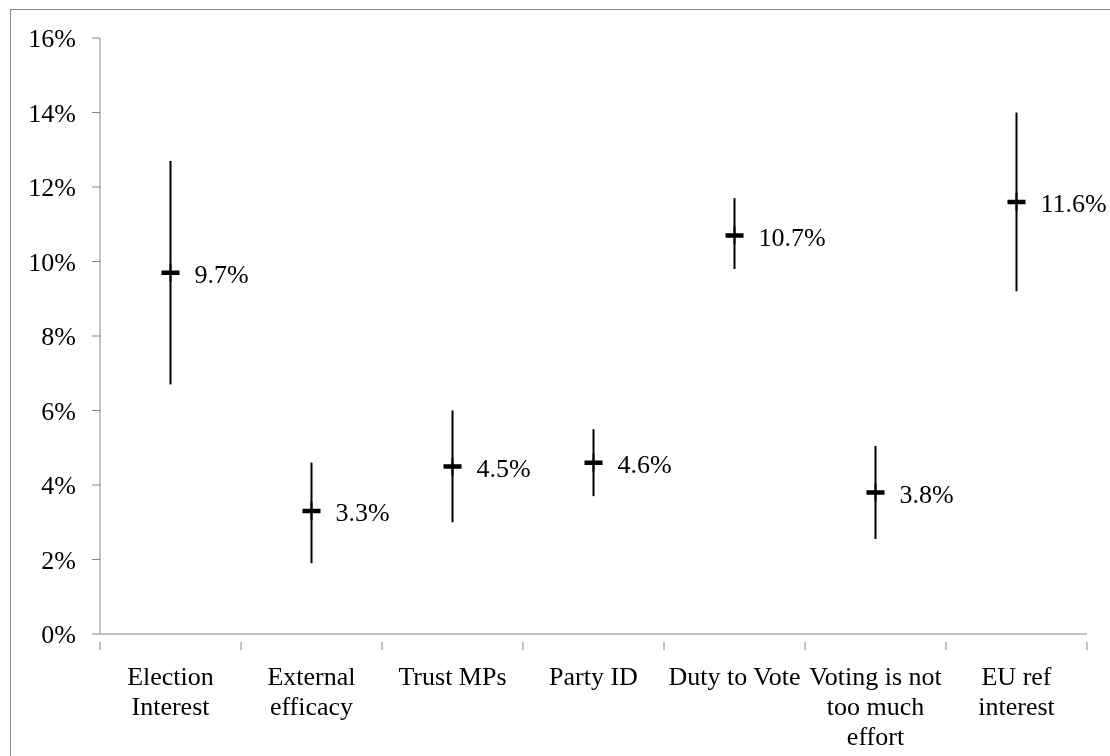 This screenshot has height=756, width=1110. Describe the element at coordinates (170, 691) in the screenshot. I see `x-tick-label: Election Interest` at that location.